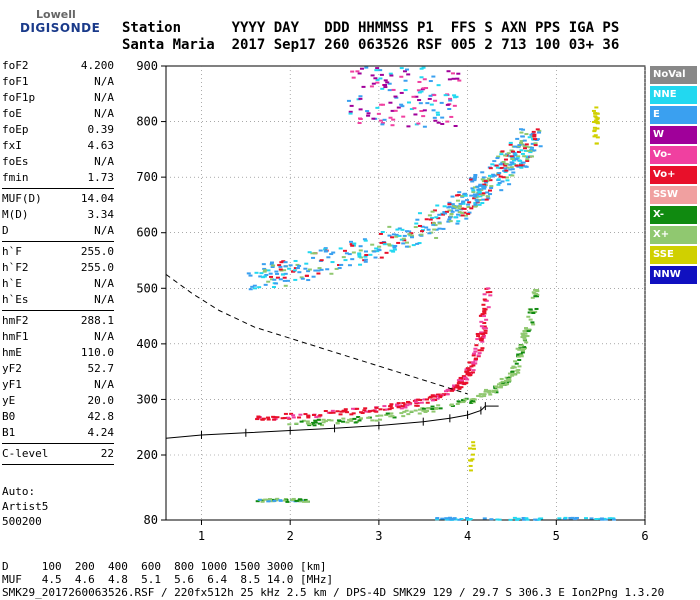  What do you see at coordinates (58, 443) in the screenshot?
I see `param-separator` at bounding box center [58, 443].